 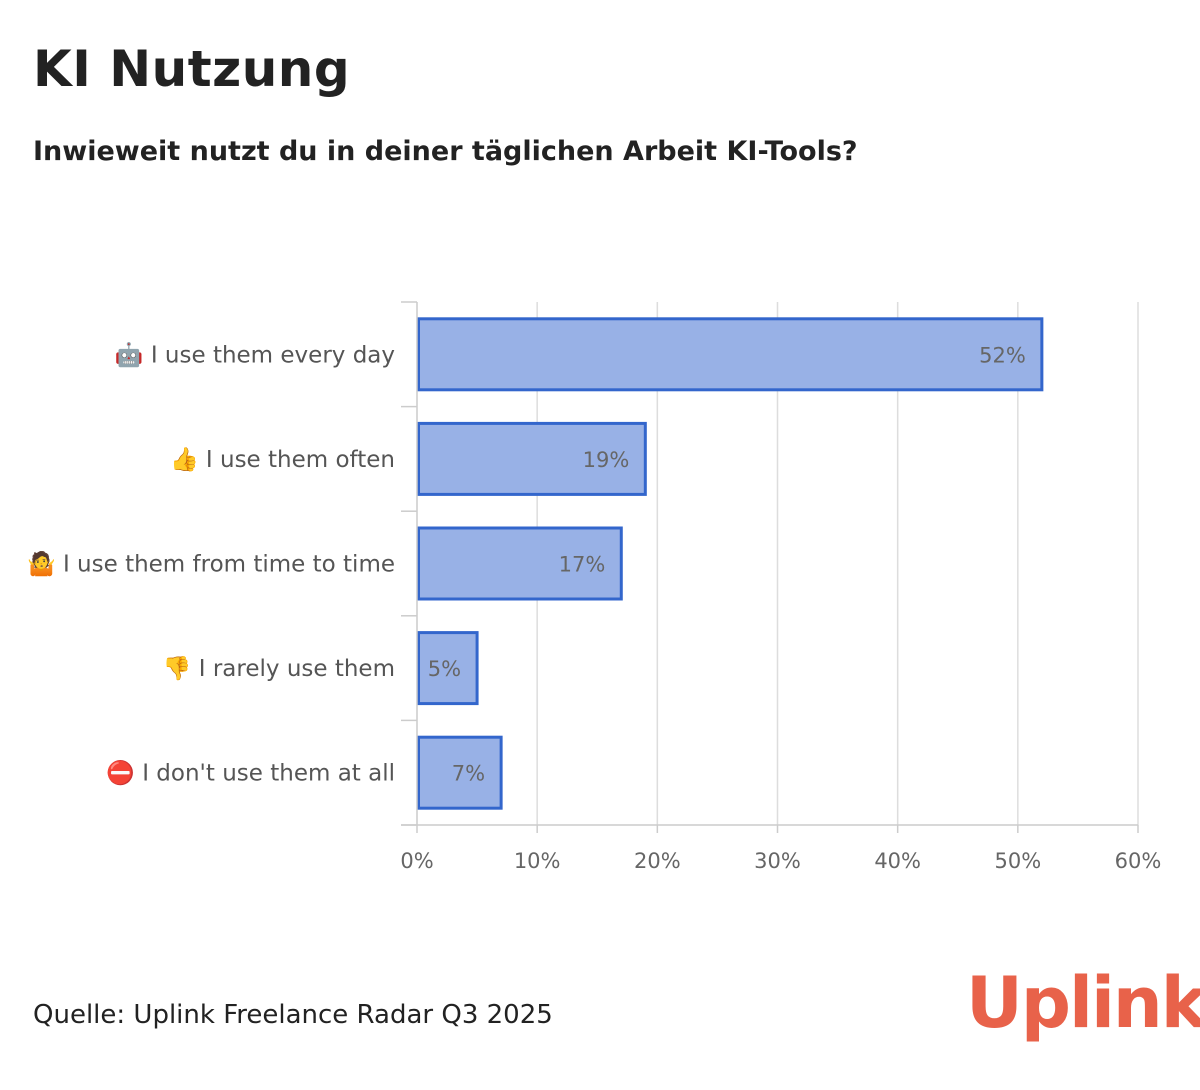 What do you see at coordinates (1138, 861) in the screenshot?
I see `x-tick-label: 60%` at bounding box center [1138, 861].